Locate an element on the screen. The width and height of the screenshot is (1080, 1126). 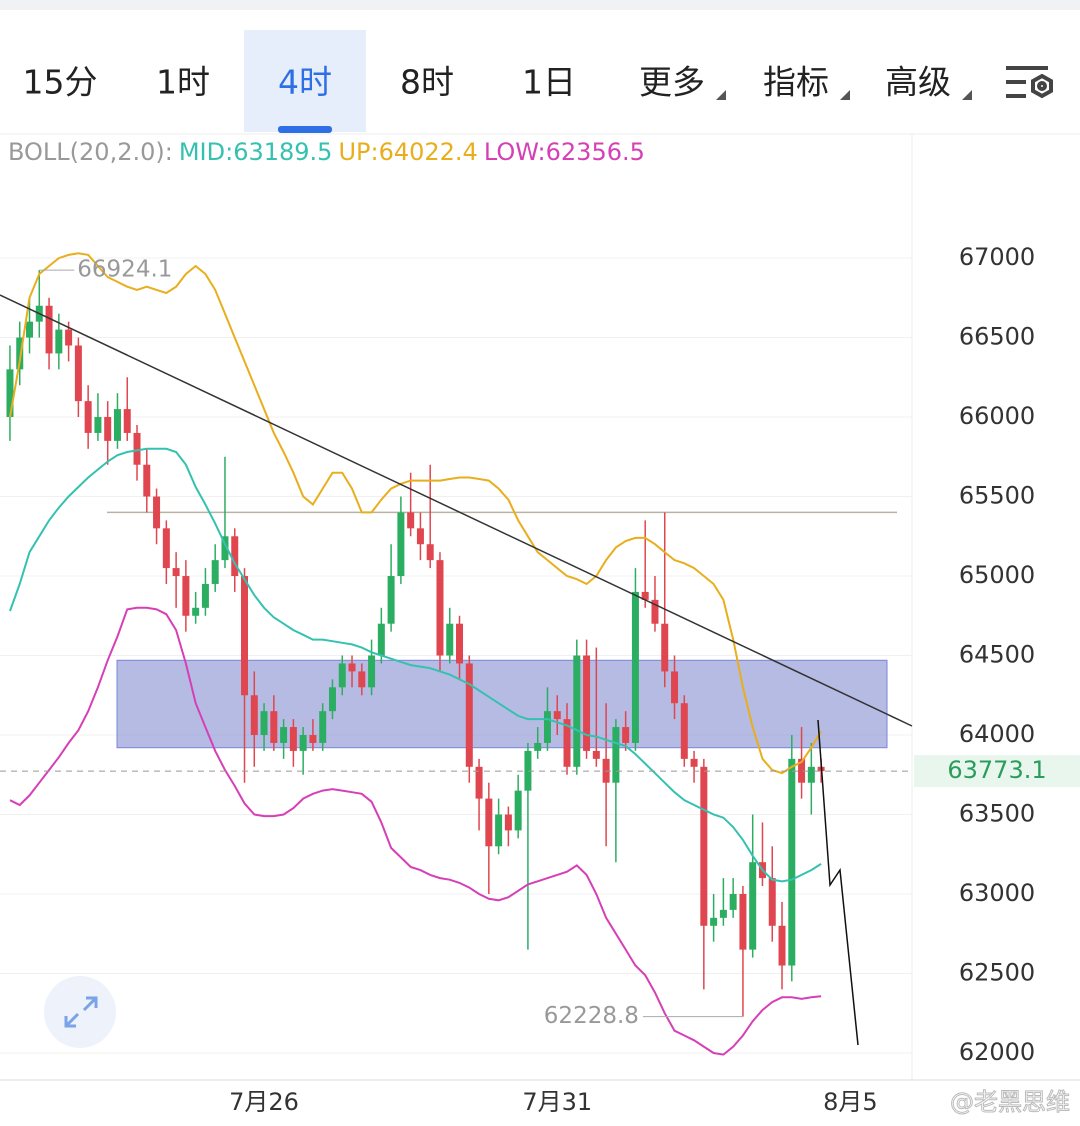
y-tick-label: 63500 is located at coordinates (997, 813).